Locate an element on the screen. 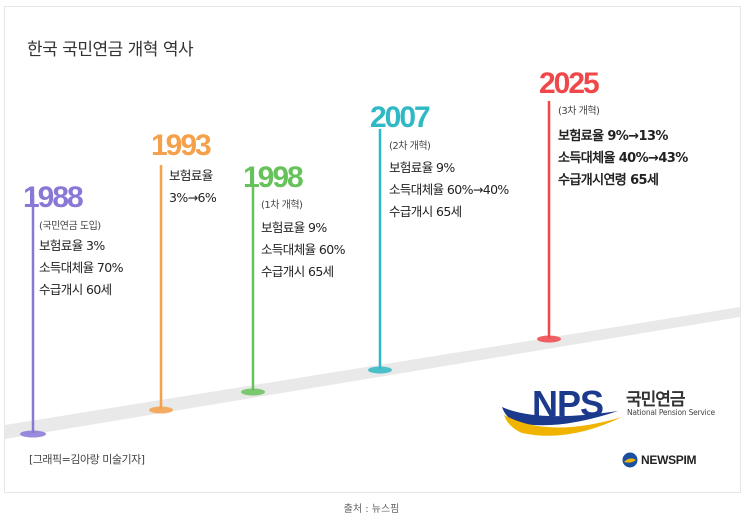  year-1998: 1998 is located at coordinates (273, 177).